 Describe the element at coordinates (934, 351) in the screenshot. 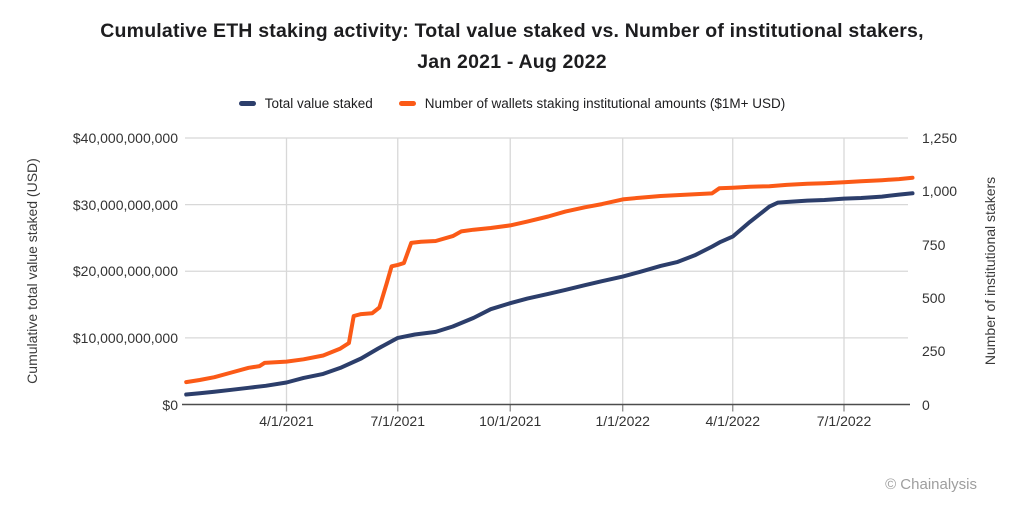

I see `y-right-tick-label: 250` at that location.